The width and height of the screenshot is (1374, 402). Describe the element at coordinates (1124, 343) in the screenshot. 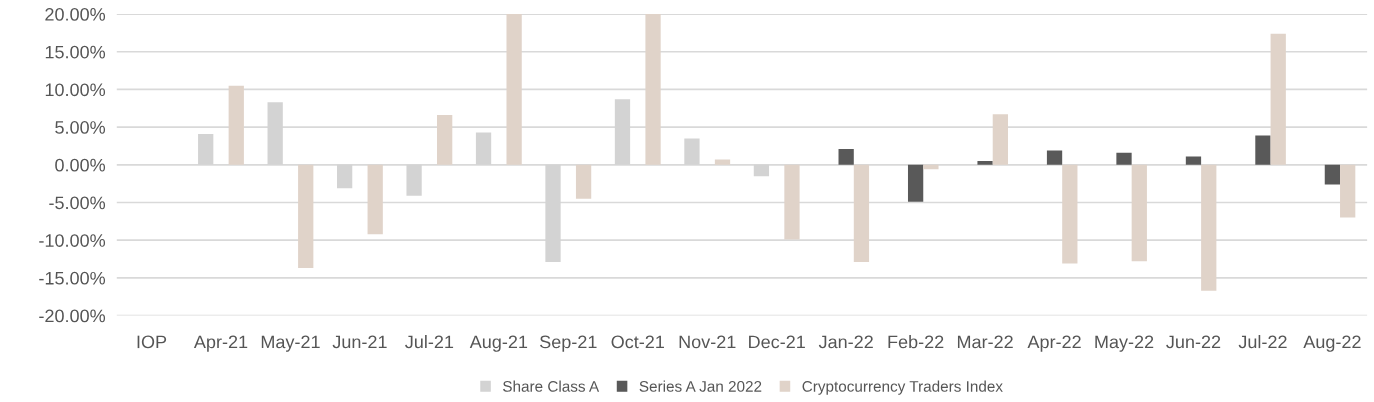

I see `x-tick-label: May-22` at that location.